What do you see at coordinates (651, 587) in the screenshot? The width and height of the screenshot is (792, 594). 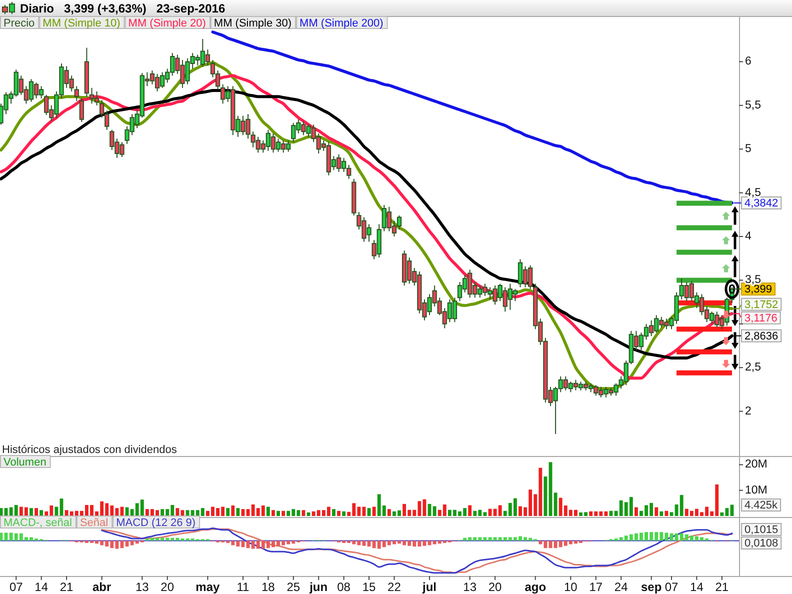 I see `x-tick-label: sep` at bounding box center [651, 587].